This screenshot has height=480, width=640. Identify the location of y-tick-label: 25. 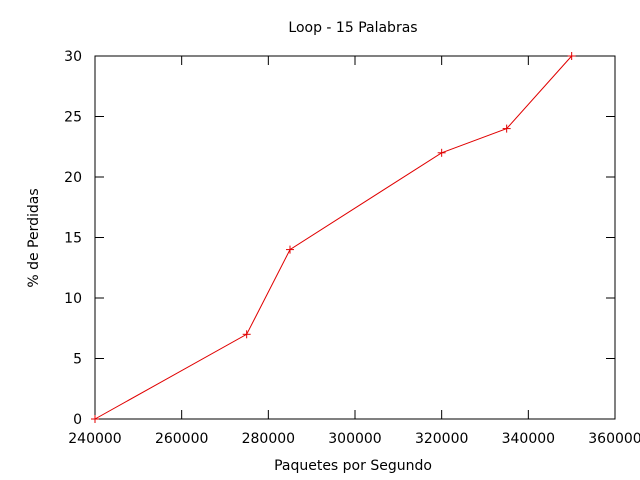
(73, 118).